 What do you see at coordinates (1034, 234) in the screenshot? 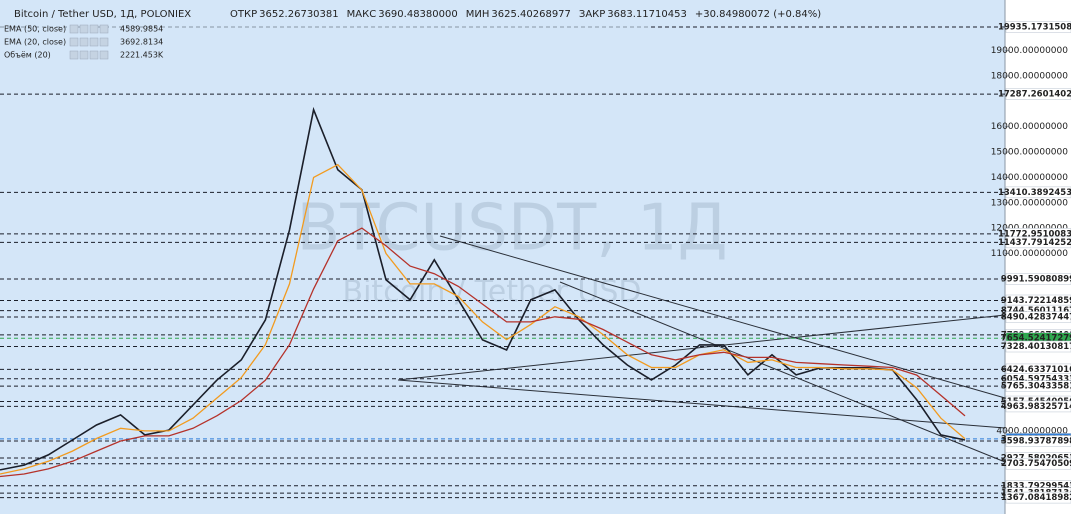
I see `level-label: 11772.95100834` at bounding box center [1034, 234].